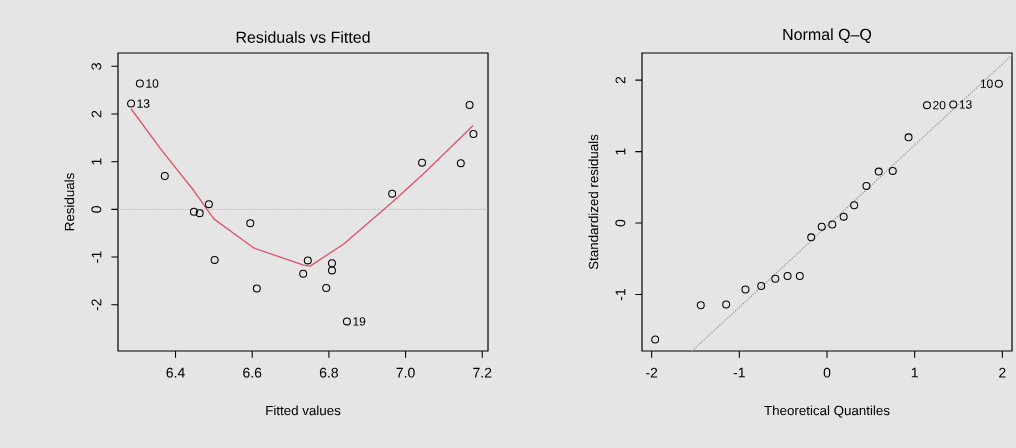 Image resolution: width=1016 pixels, height=448 pixels. I want to click on y-axis-title: Residuals, so click(69, 202).